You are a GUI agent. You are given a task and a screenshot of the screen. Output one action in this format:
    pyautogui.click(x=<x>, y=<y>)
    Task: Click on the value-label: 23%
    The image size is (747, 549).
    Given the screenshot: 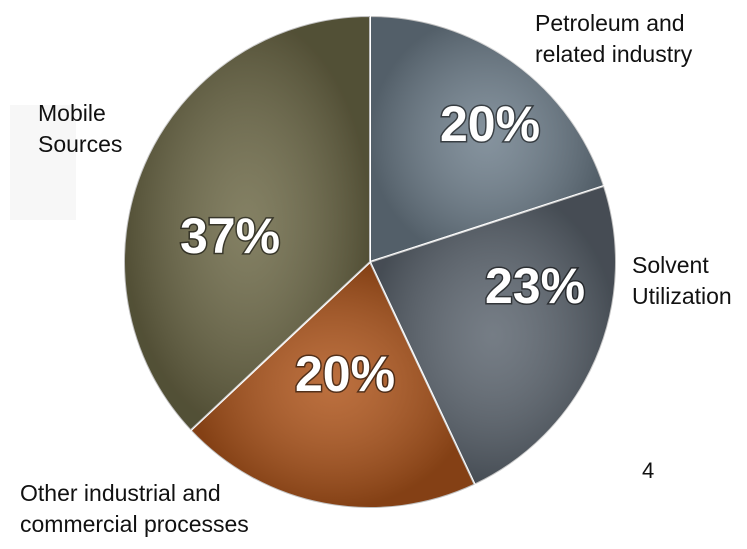 What is the action you would take?
    pyautogui.click(x=535, y=286)
    